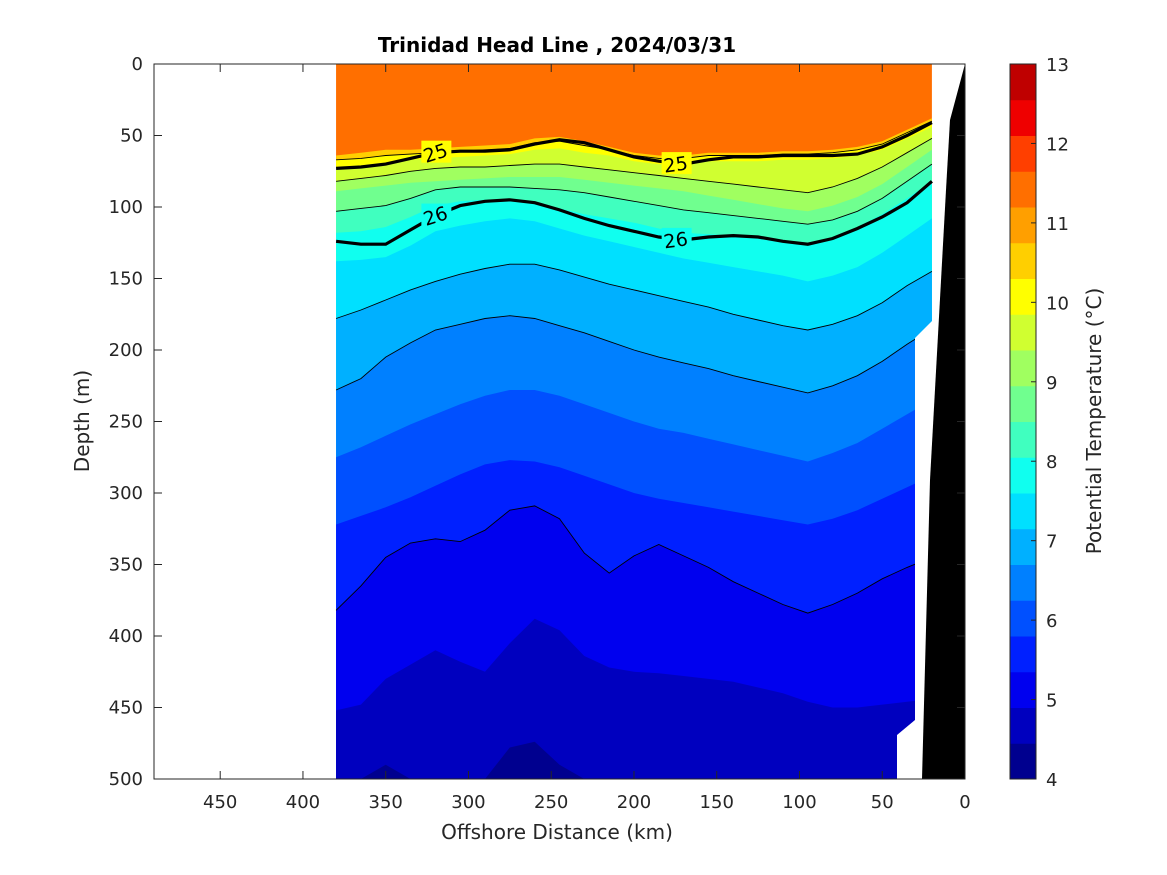 Image resolution: width=1167 pixels, height=875 pixels. I want to click on contour-label: 25, so click(675, 165).